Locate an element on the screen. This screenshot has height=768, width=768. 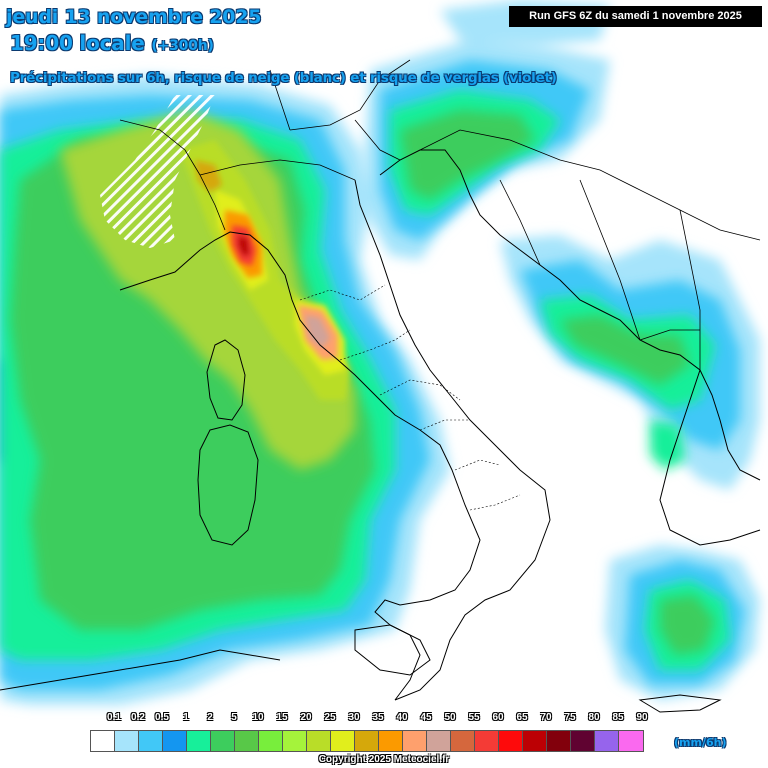
legend-tick-label: 30 is located at coordinates (354, 717).